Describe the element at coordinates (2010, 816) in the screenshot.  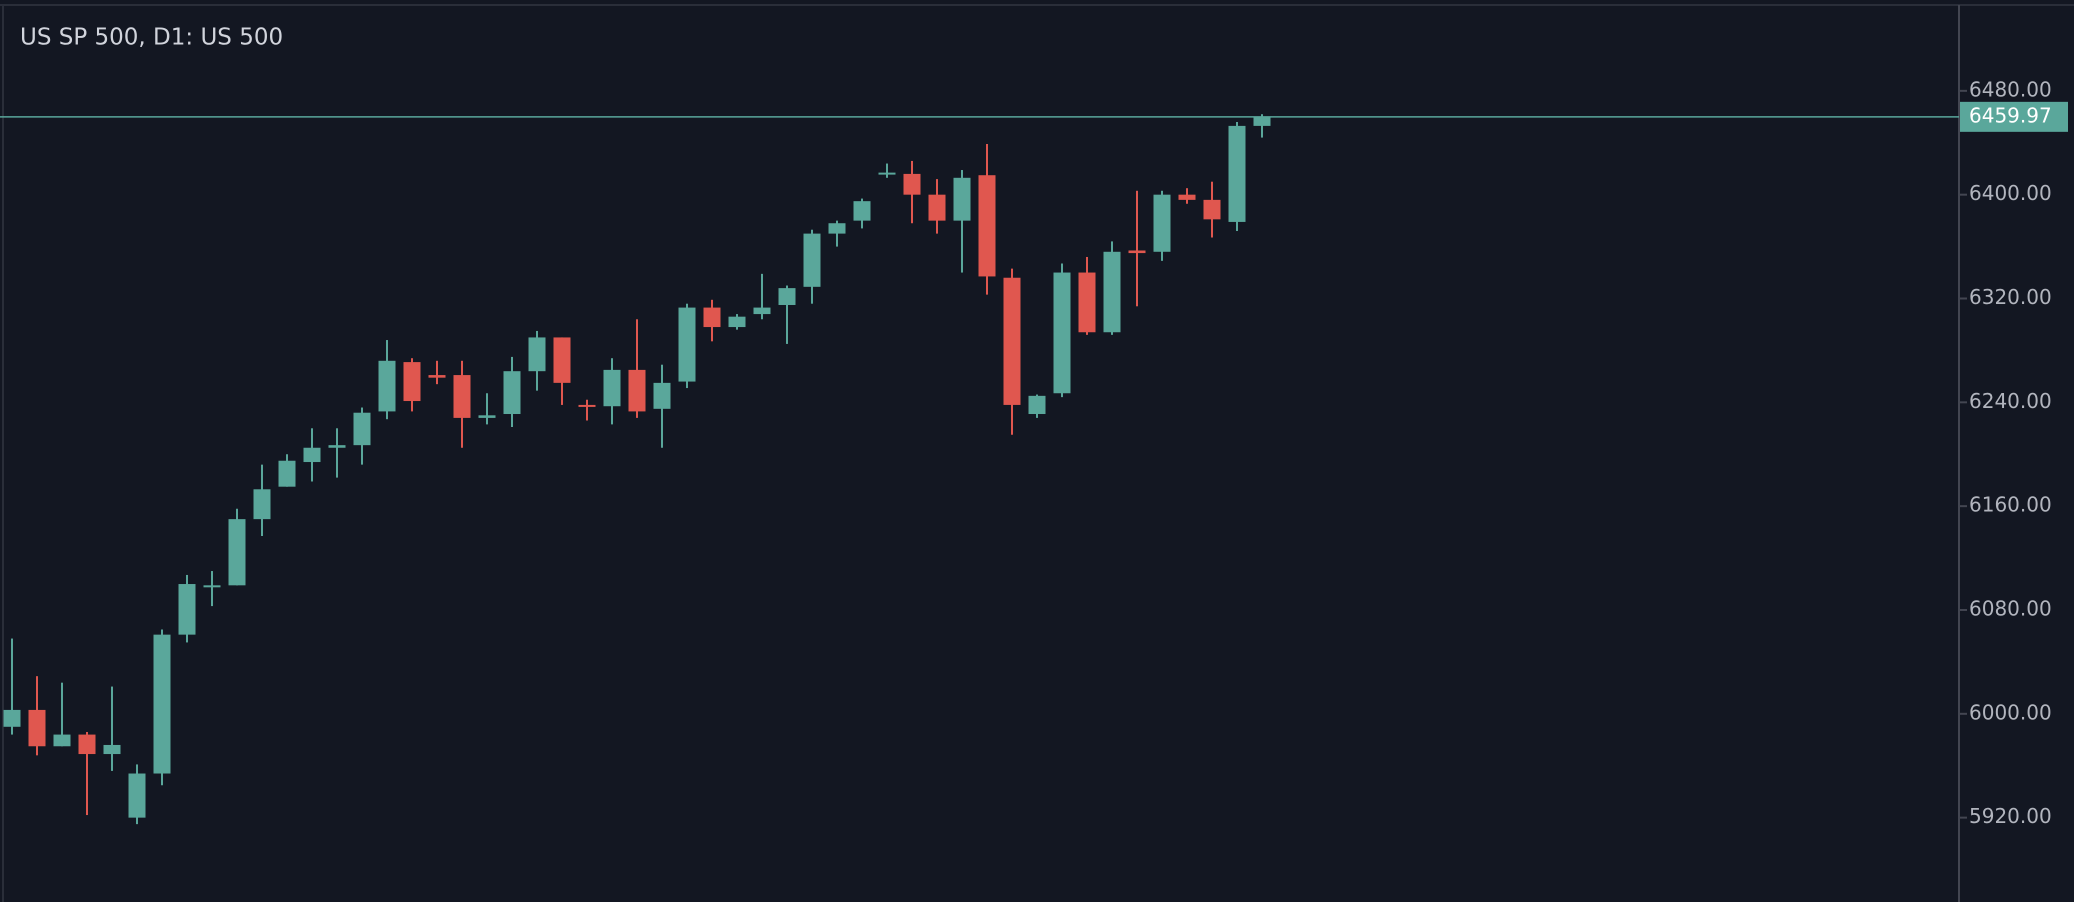
I see `y-tick-label: 5920.00` at that location.